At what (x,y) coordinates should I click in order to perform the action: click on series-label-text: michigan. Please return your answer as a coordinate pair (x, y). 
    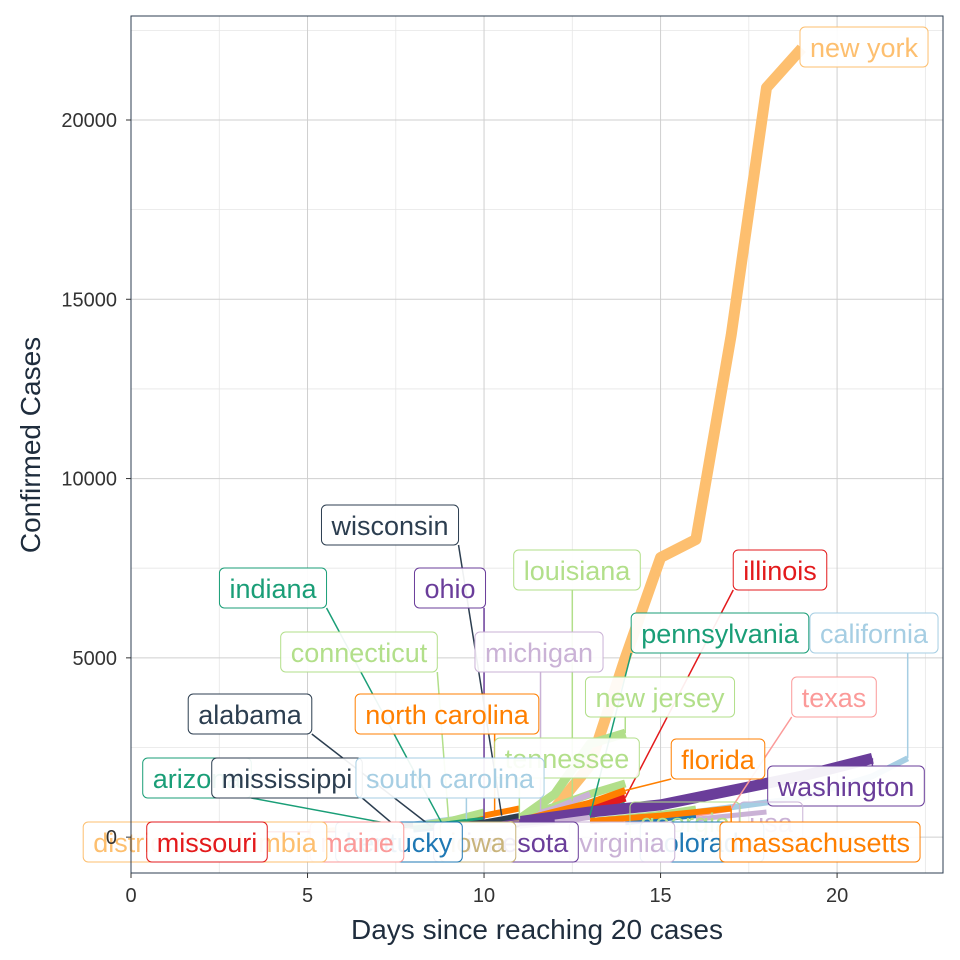
    Looking at the image, I should click on (539, 653).